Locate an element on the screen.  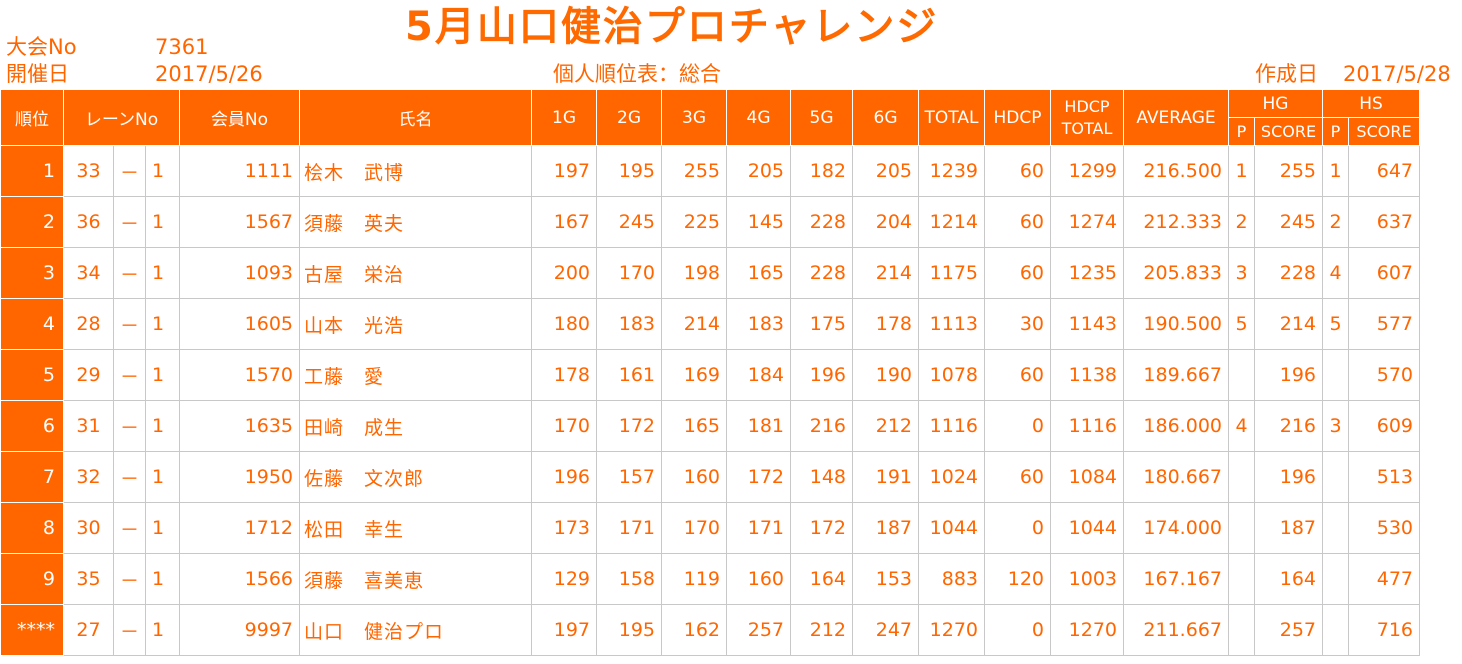
hs-score-cell: 577 is located at coordinates (1384, 324).